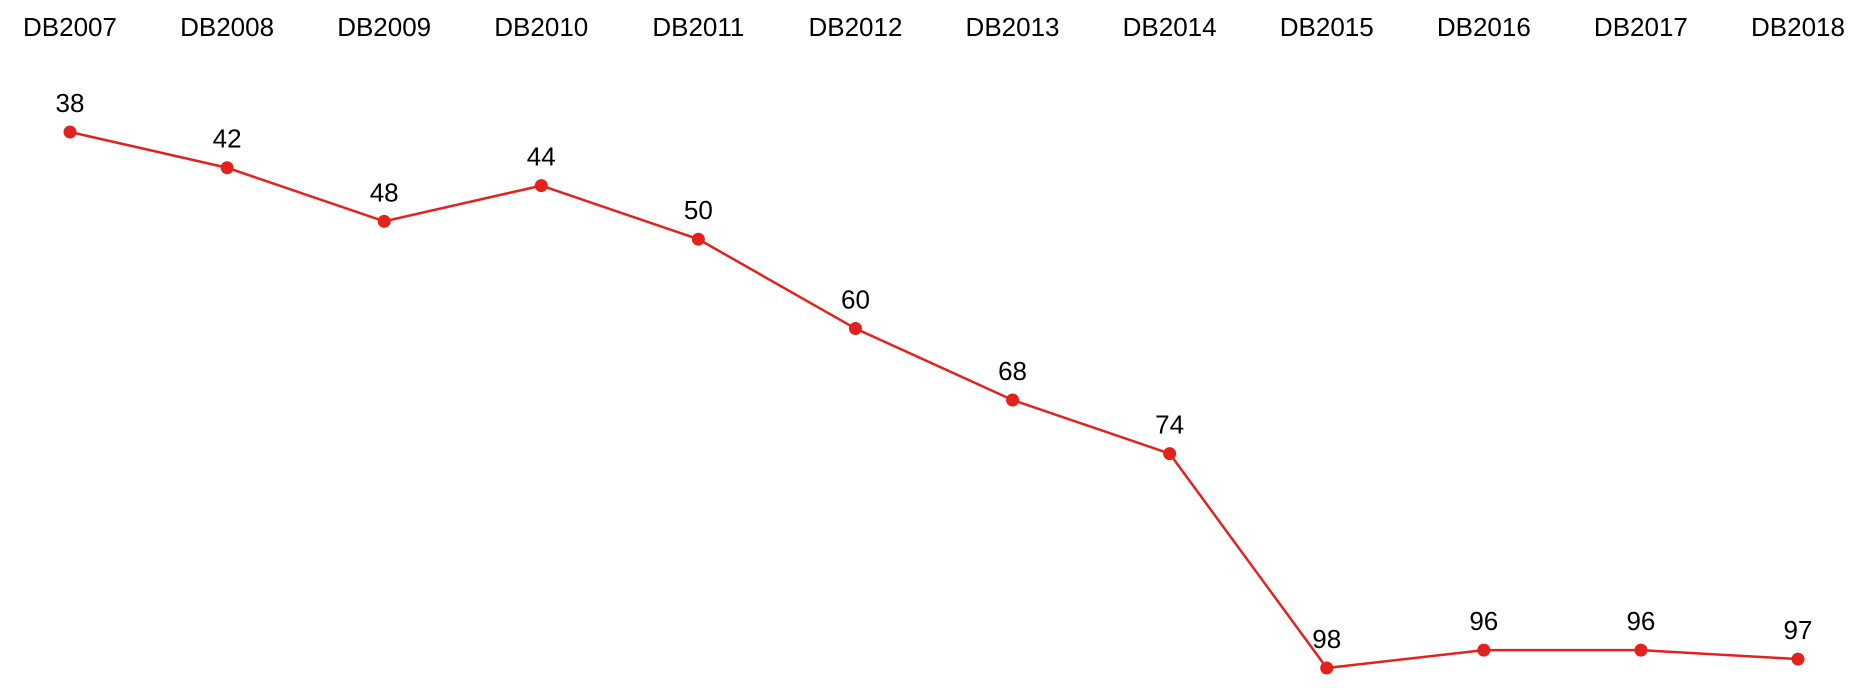  What do you see at coordinates (698, 27) in the screenshot?
I see `x-tick-label: DB2011` at bounding box center [698, 27].